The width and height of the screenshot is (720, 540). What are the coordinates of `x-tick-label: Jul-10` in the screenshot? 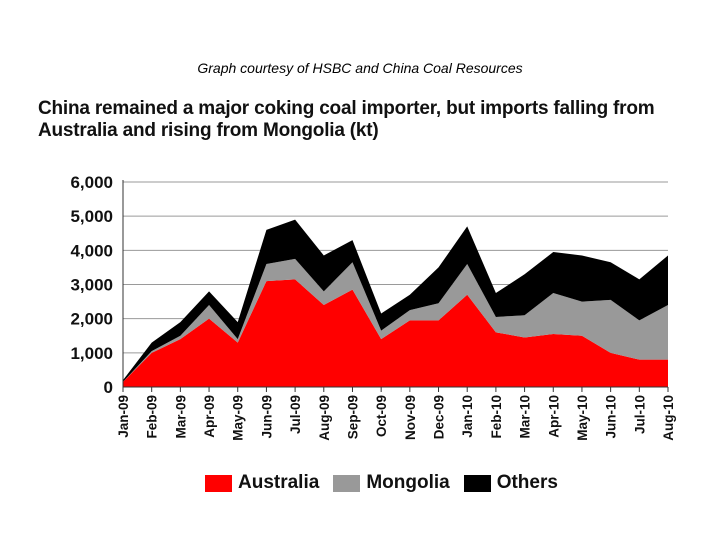 It's located at (639, 414).